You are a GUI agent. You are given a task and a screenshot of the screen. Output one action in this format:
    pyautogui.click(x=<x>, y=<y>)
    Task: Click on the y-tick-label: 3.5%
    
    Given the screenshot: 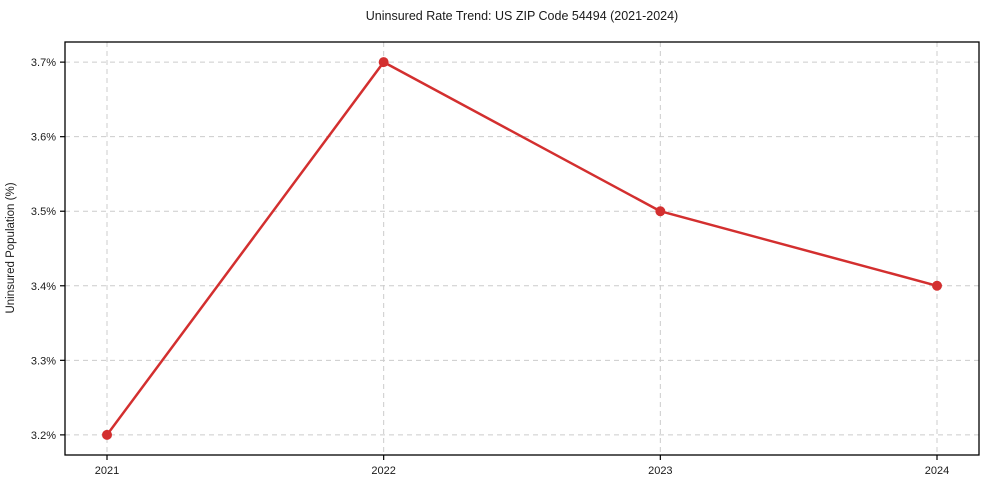 What is the action you would take?
    pyautogui.click(x=43, y=212)
    